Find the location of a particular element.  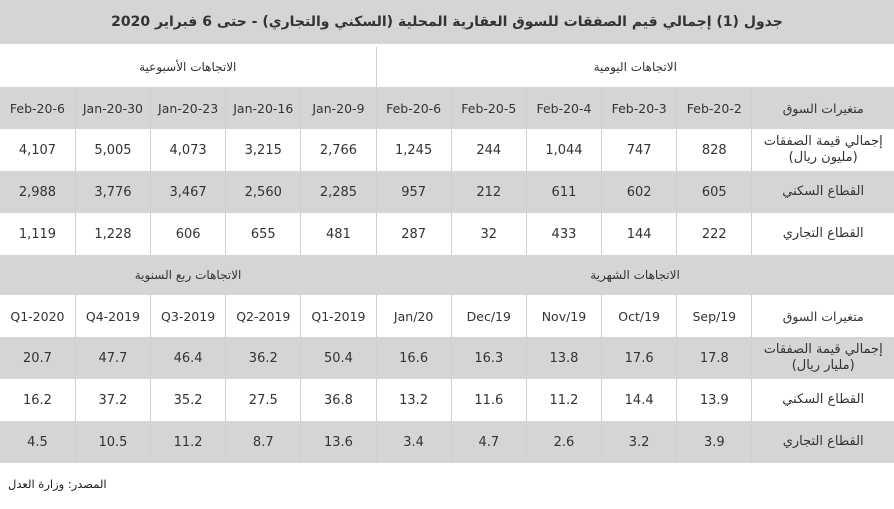

table-cell: 2,988 is located at coordinates (38, 192).